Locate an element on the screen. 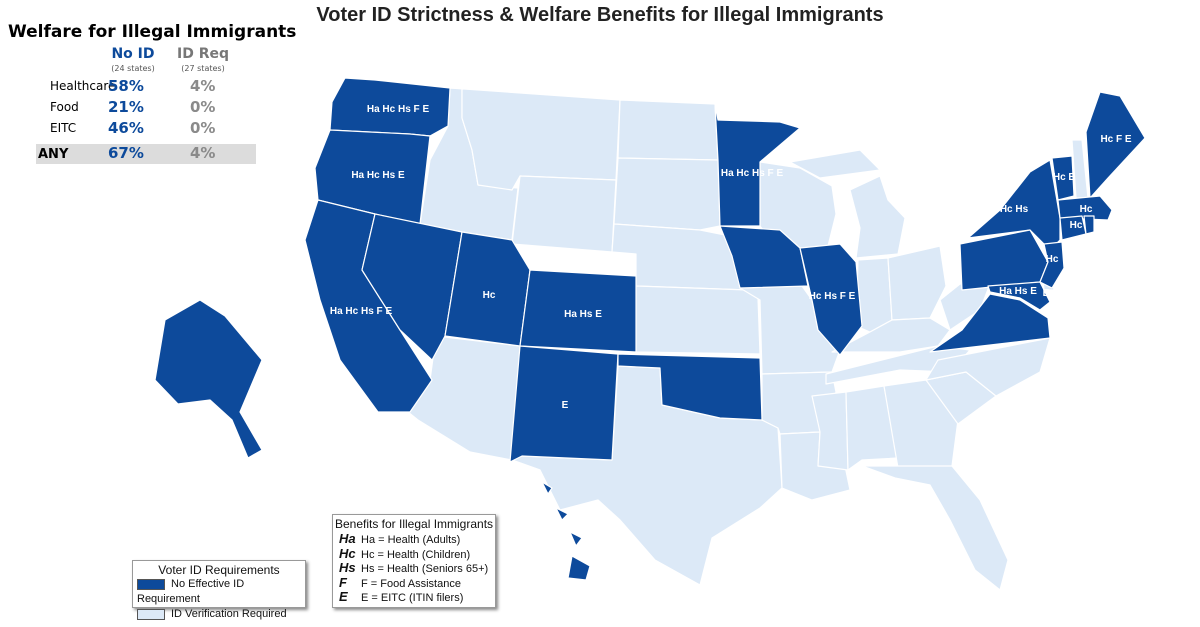 Image resolution: width=1200 pixels, height=627 pixels. state-NM is located at coordinates (564, 404).